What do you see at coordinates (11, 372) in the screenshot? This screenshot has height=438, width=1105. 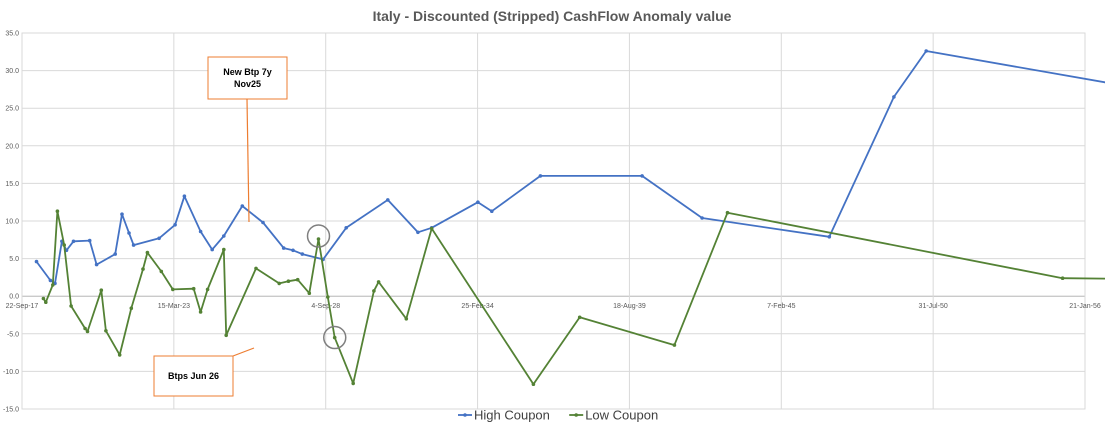 I see `y-tick-label: -10.0` at bounding box center [11, 372].